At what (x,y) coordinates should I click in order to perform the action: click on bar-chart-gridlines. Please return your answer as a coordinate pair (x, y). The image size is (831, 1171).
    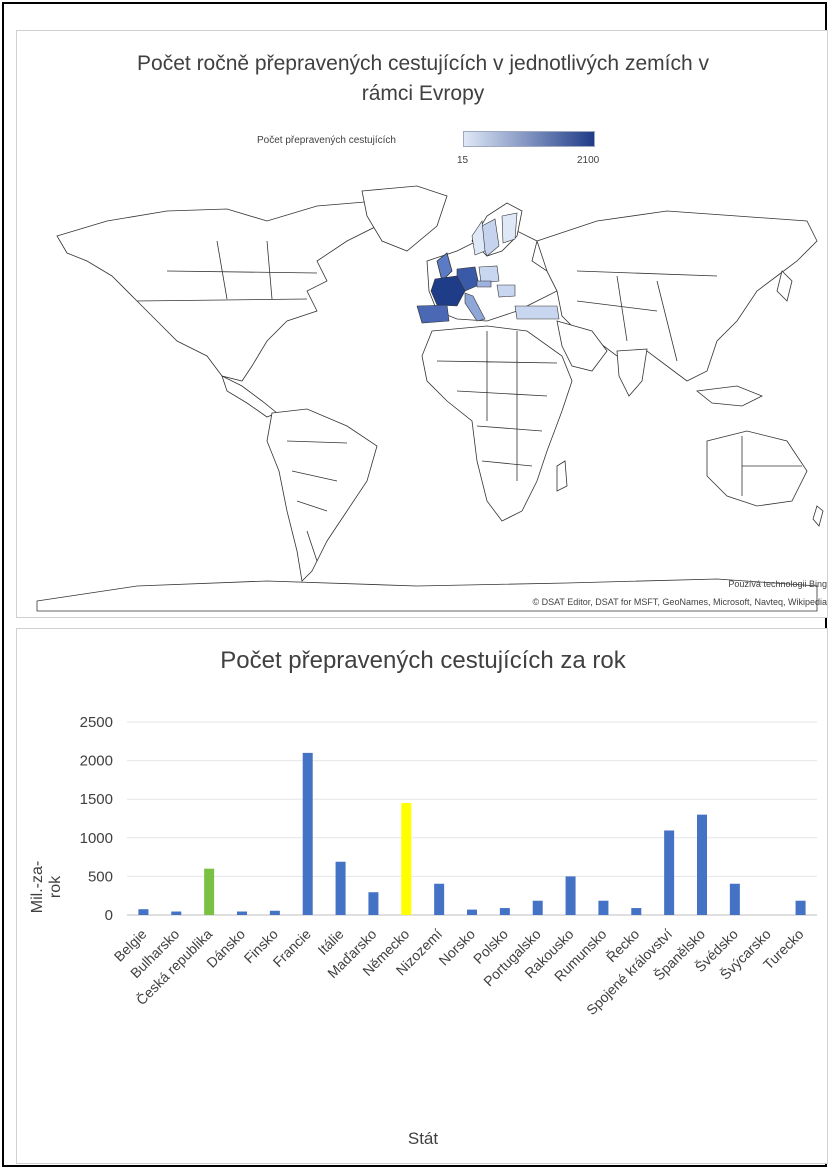
    Looking at the image, I should click on (472, 818).